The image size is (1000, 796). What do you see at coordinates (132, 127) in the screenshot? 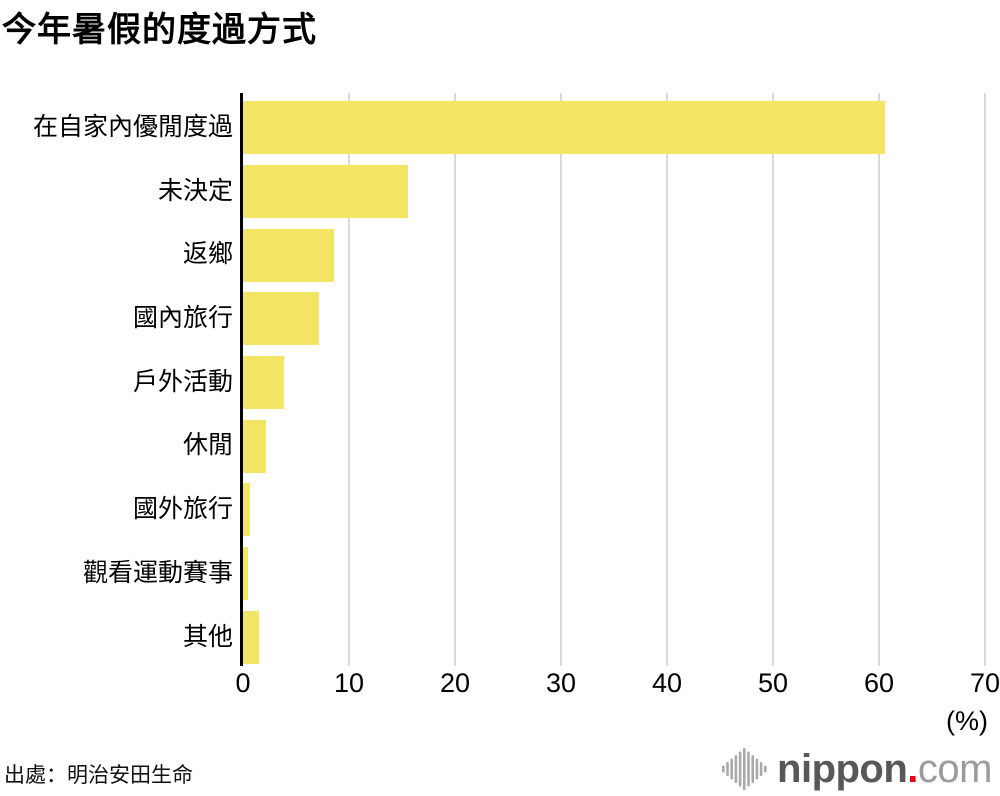
I see `category-label: 在自家內優閒度過` at bounding box center [132, 127].